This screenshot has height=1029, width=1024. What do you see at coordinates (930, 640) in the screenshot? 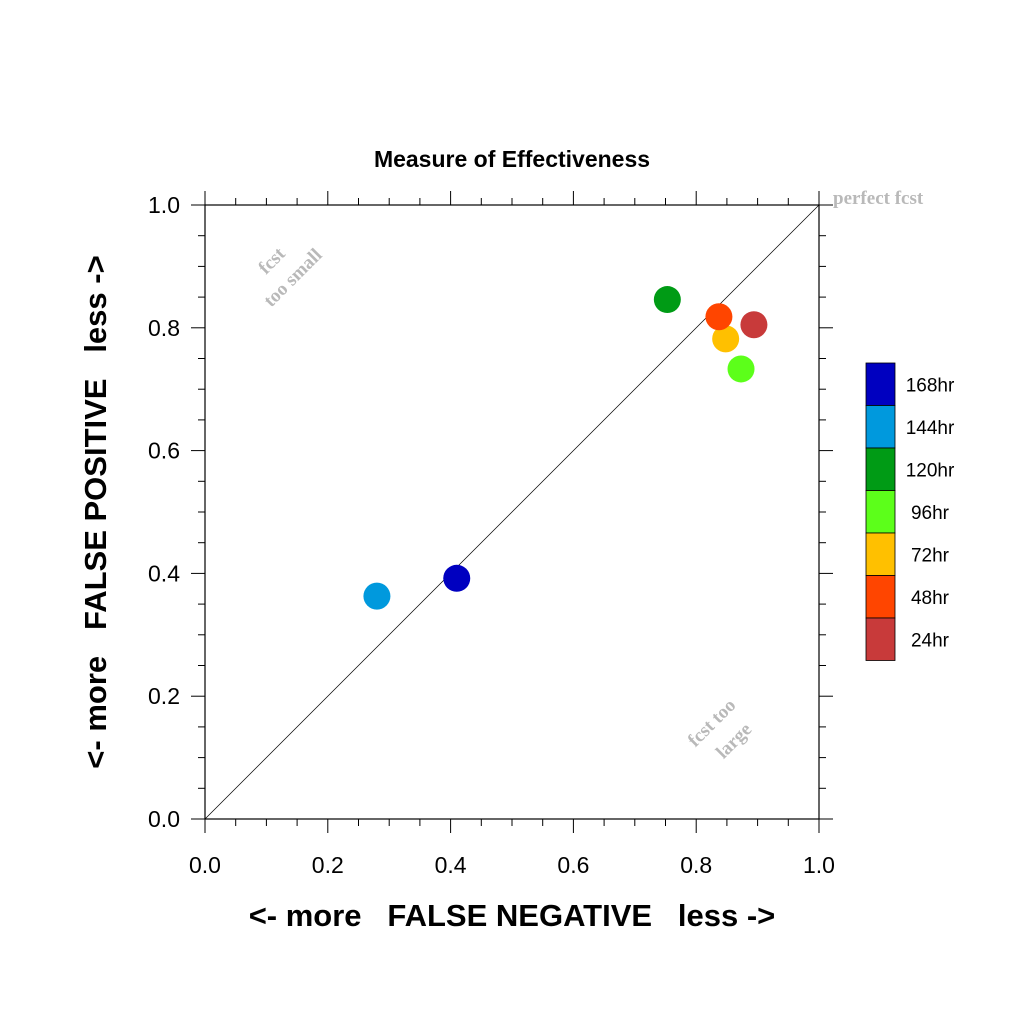
I see `legend-label-24hr: 24hr` at bounding box center [930, 640].